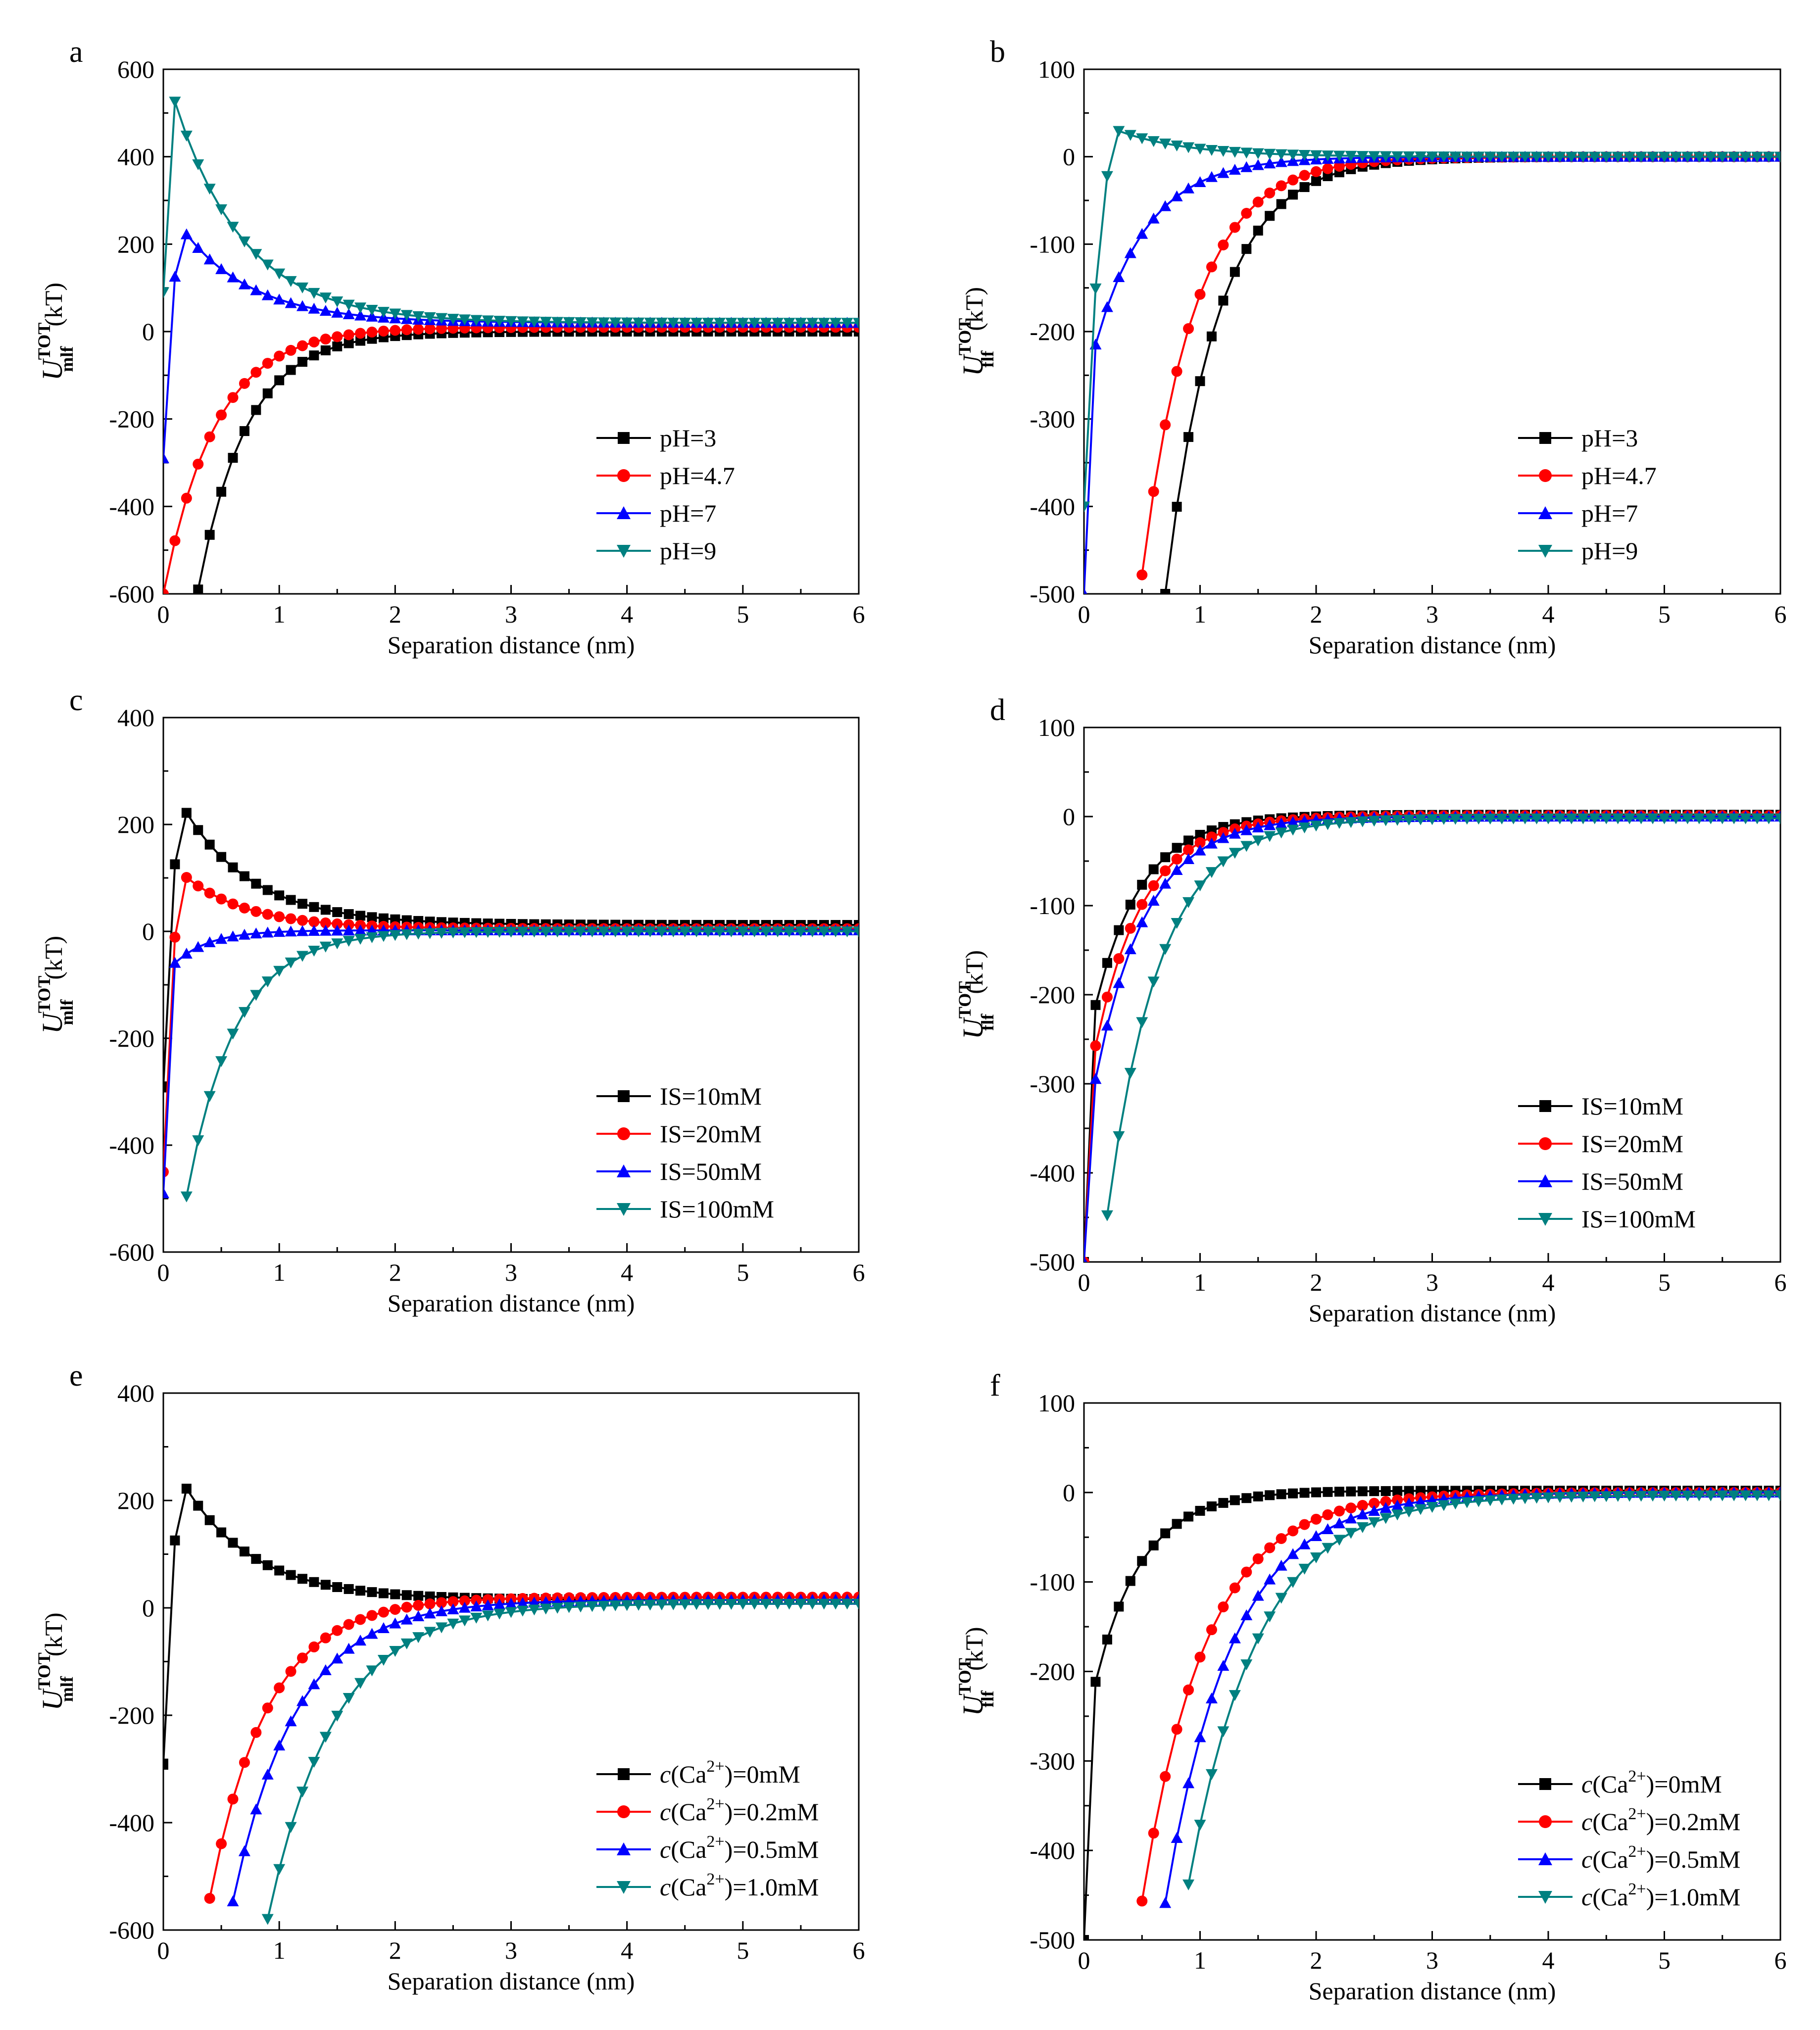 This screenshot has height=2030, width=1820. What do you see at coordinates (1629, 1820) in the screenshot?
I see `legend-item: c(Ca2+)=0.2mM` at bounding box center [1629, 1820].